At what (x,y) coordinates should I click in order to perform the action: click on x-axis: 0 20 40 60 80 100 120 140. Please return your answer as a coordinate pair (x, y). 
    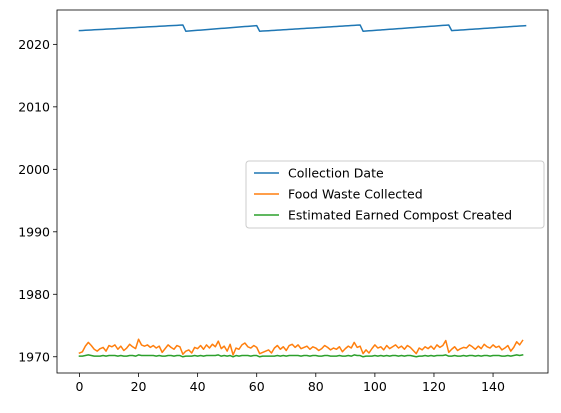
    Looking at the image, I should click on (290, 383).